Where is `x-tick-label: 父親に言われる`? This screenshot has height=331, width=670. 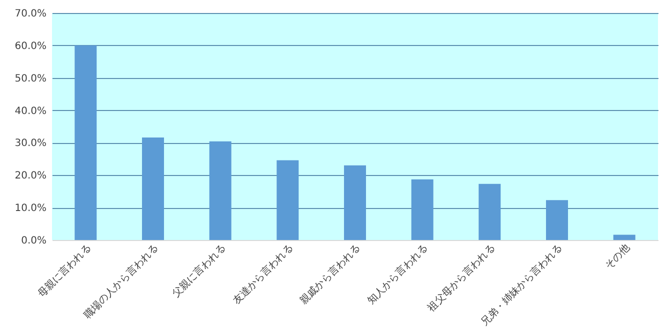 x-tick-label: 父親に言われる is located at coordinates (199, 271).